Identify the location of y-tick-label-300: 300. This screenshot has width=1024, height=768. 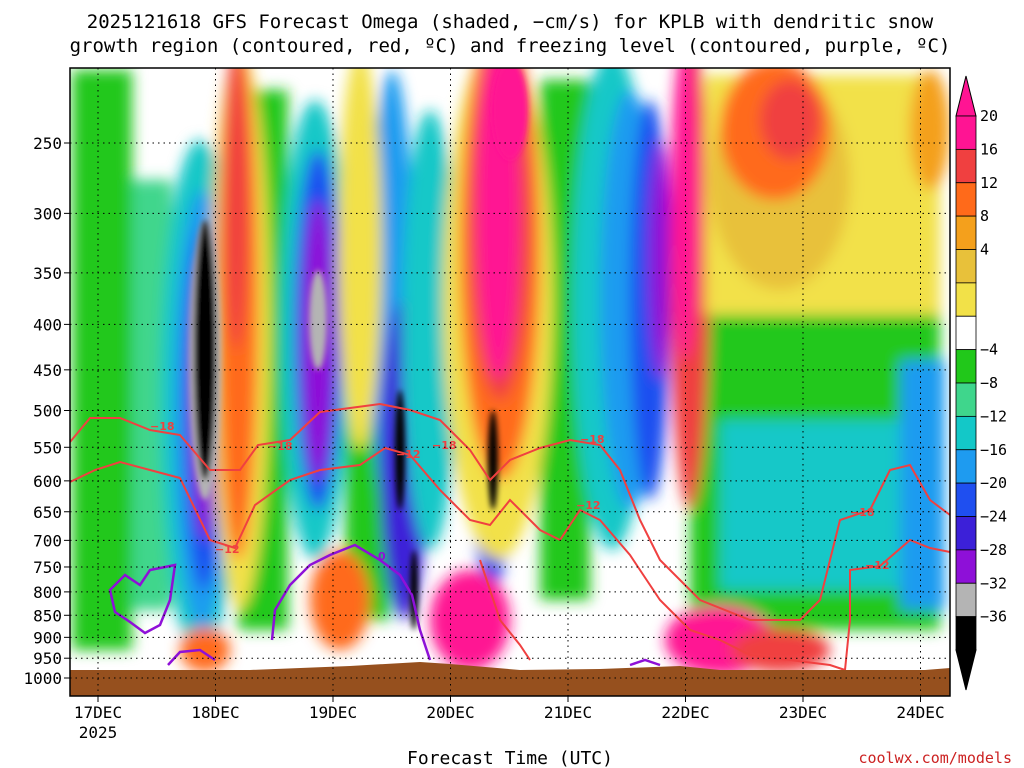
(47, 213).